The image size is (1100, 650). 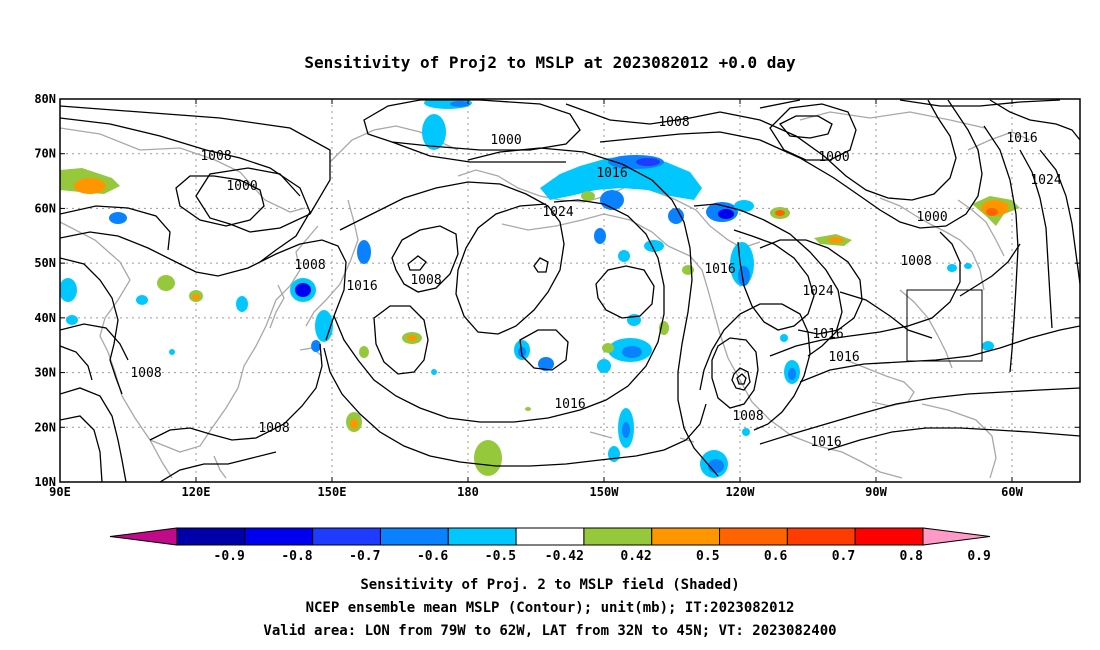 What do you see at coordinates (605, 492) in the screenshot?
I see `lon-label: 150W` at bounding box center [605, 492].